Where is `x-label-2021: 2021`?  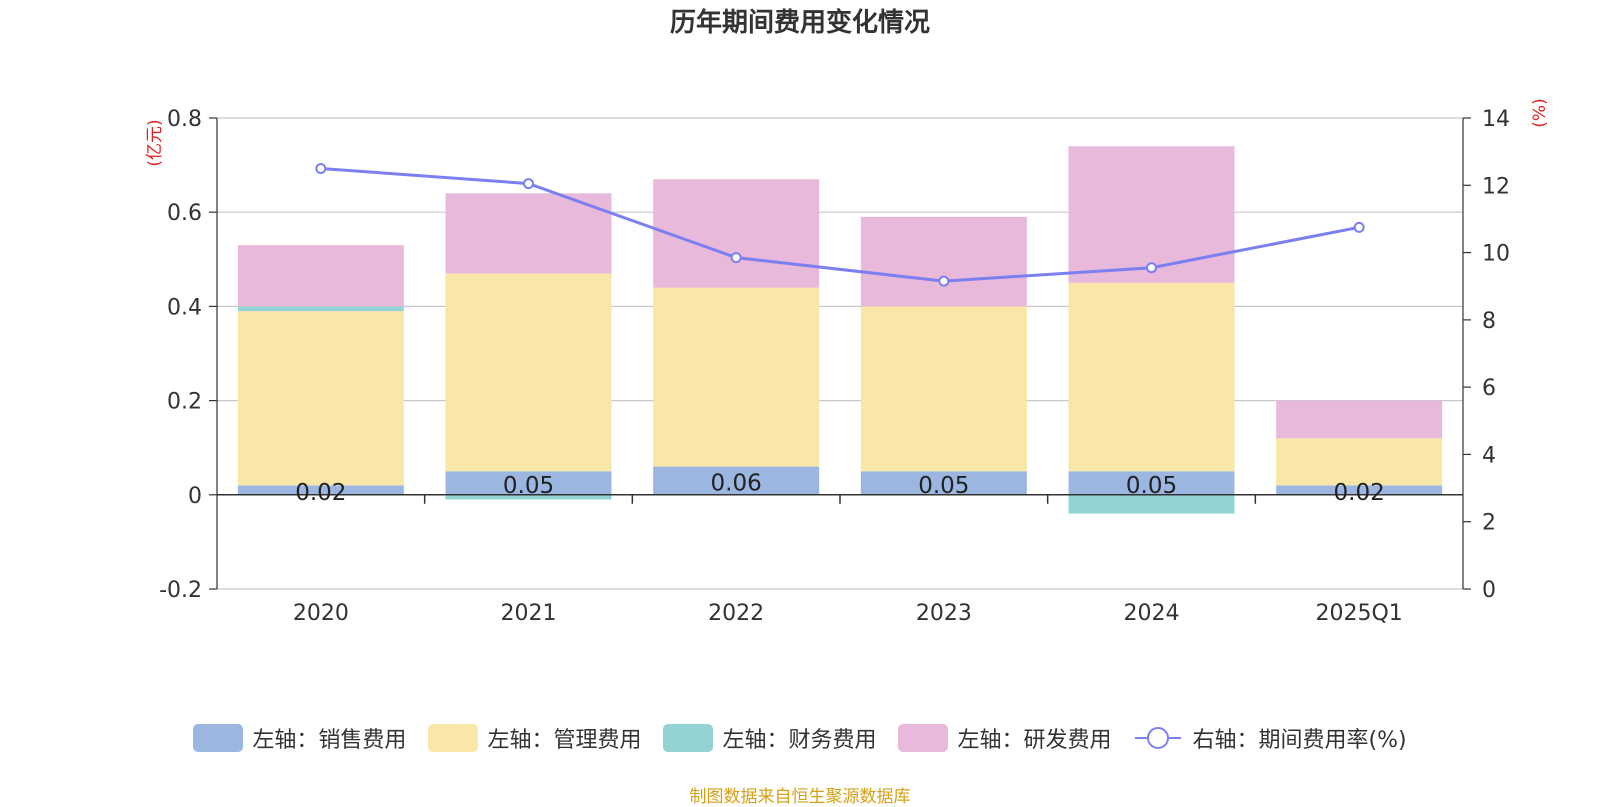 x-label-2021: 2021 is located at coordinates (529, 613).